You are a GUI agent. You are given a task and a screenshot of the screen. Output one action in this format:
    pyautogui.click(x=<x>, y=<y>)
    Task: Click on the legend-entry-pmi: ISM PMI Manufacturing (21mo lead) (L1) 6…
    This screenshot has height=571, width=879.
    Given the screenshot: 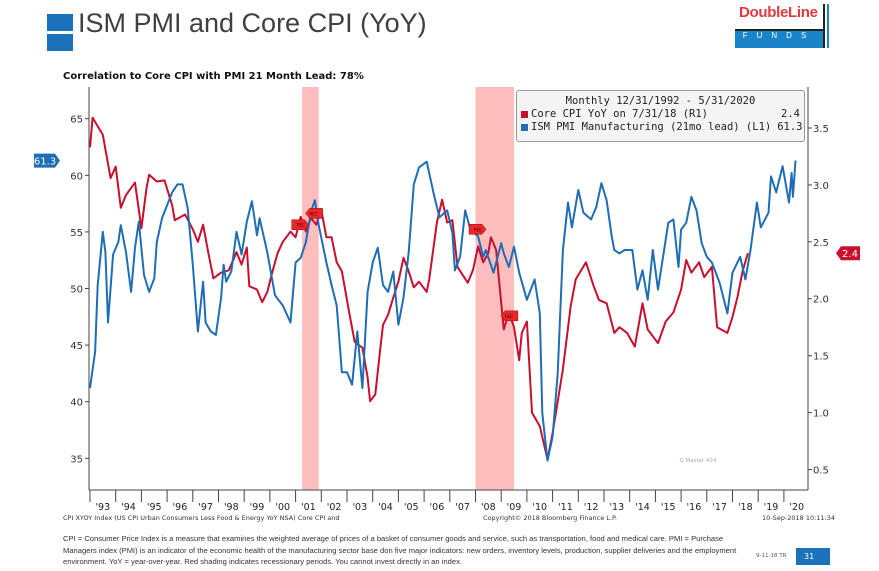 What is the action you would take?
    pyautogui.click(x=660, y=127)
    